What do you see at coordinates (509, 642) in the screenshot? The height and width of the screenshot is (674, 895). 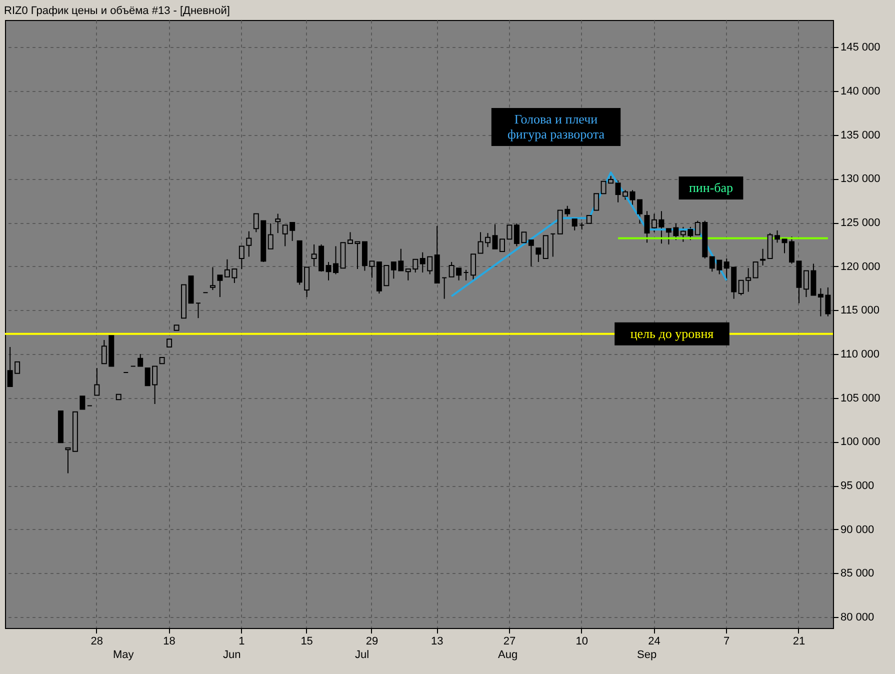 I see `x-tick-label: 27` at bounding box center [509, 642].